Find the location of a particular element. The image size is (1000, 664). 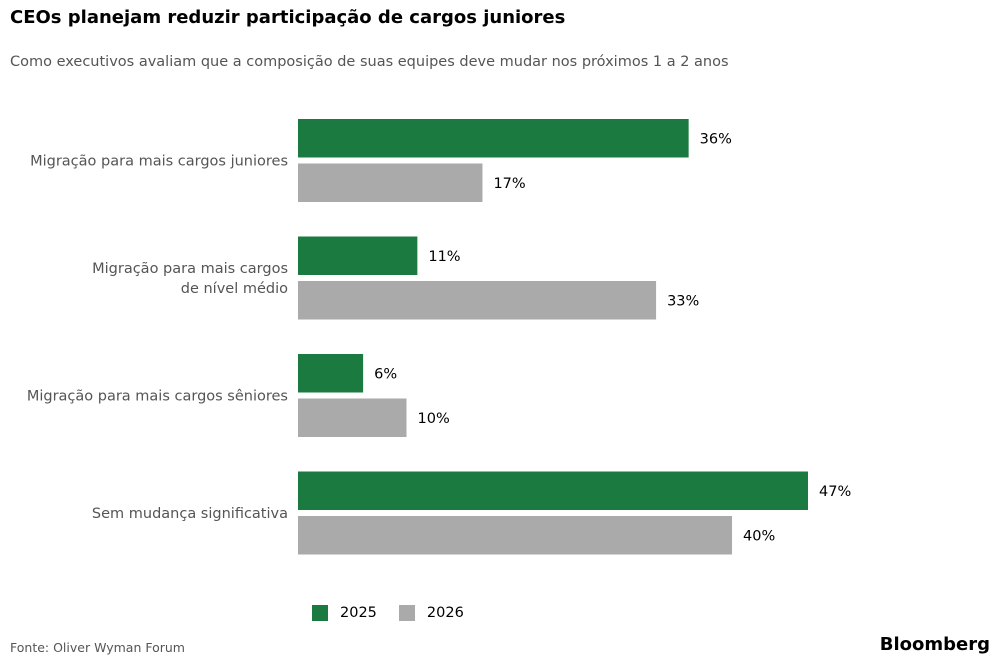

data-label: 40% is located at coordinates (759, 536).